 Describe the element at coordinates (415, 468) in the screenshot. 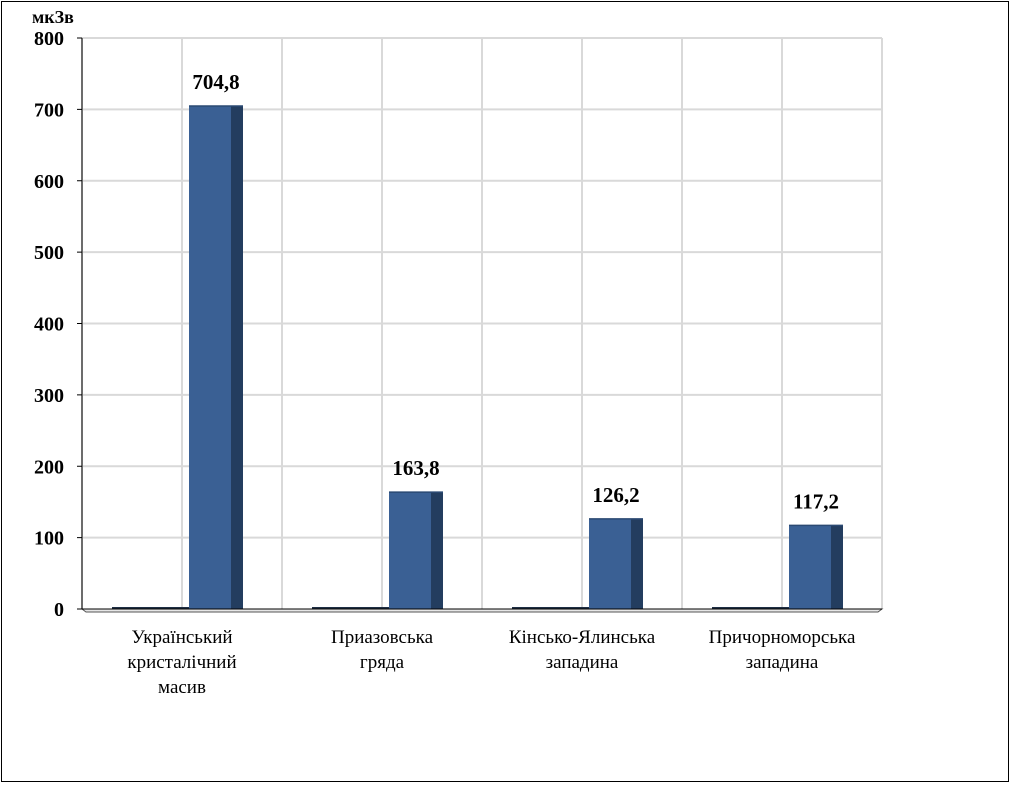

I see `bar-value-label: 163,8` at that location.